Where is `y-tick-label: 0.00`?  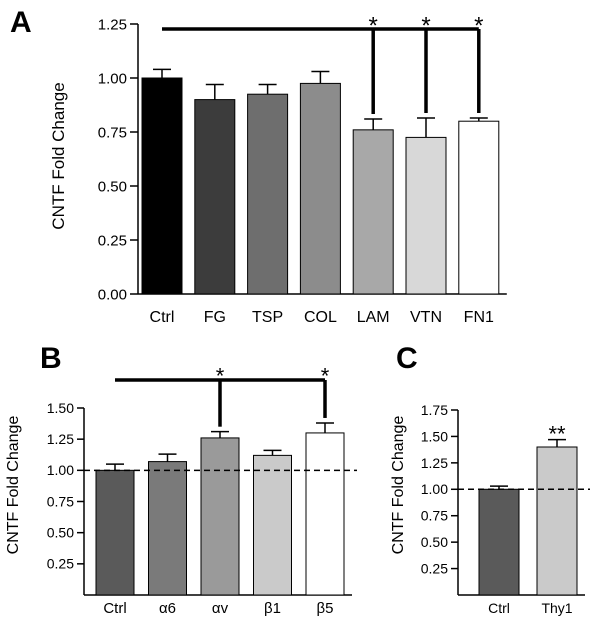 y-tick-label: 0.00 is located at coordinates (112, 294).